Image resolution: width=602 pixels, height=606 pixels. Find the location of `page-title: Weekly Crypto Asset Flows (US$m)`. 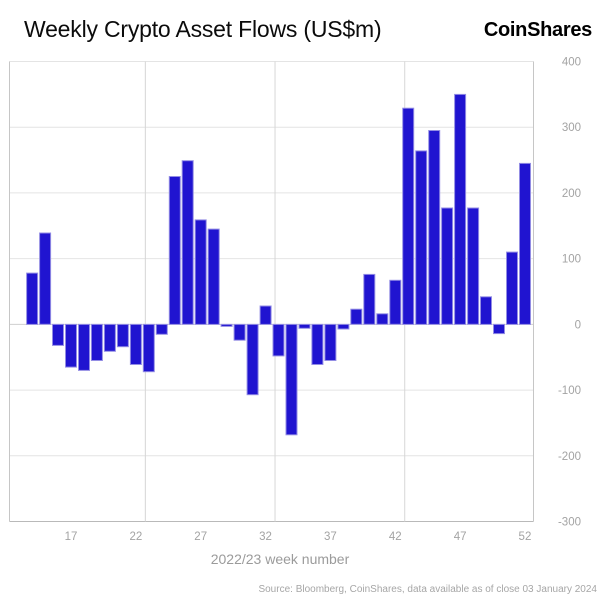

page-title: Weekly Crypto Asset Flows (US$m) is located at coordinates (203, 29).